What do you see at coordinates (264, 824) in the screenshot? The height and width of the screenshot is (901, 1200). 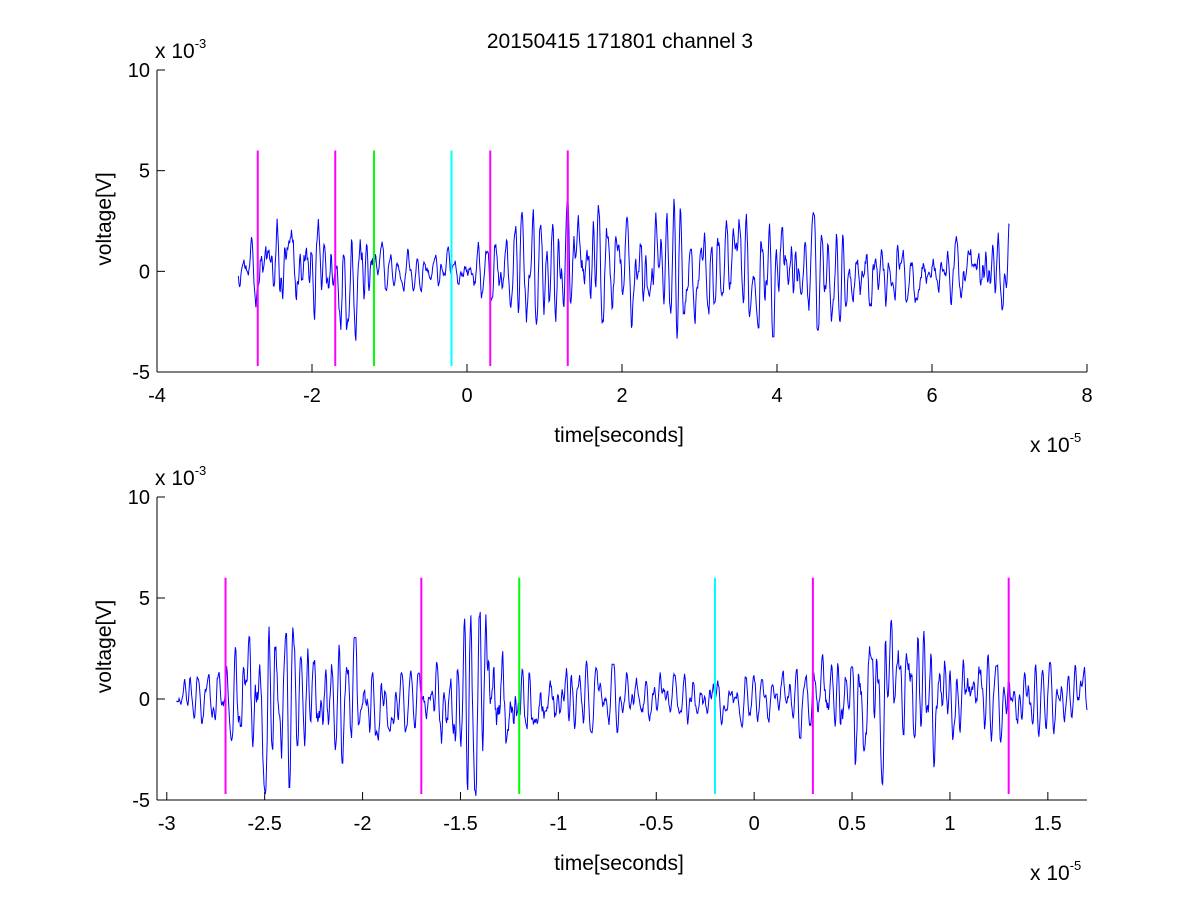 I see `bottom-x-tick-label-1: -2.5` at bounding box center [264, 824].